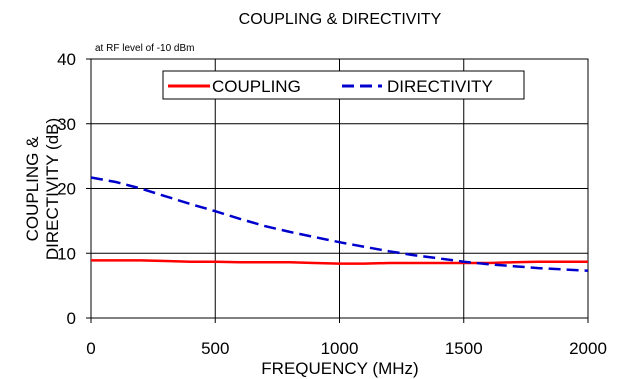 This screenshot has height=379, width=623. Describe the element at coordinates (66, 189) in the screenshot. I see `y-tick-label: 20` at that location.